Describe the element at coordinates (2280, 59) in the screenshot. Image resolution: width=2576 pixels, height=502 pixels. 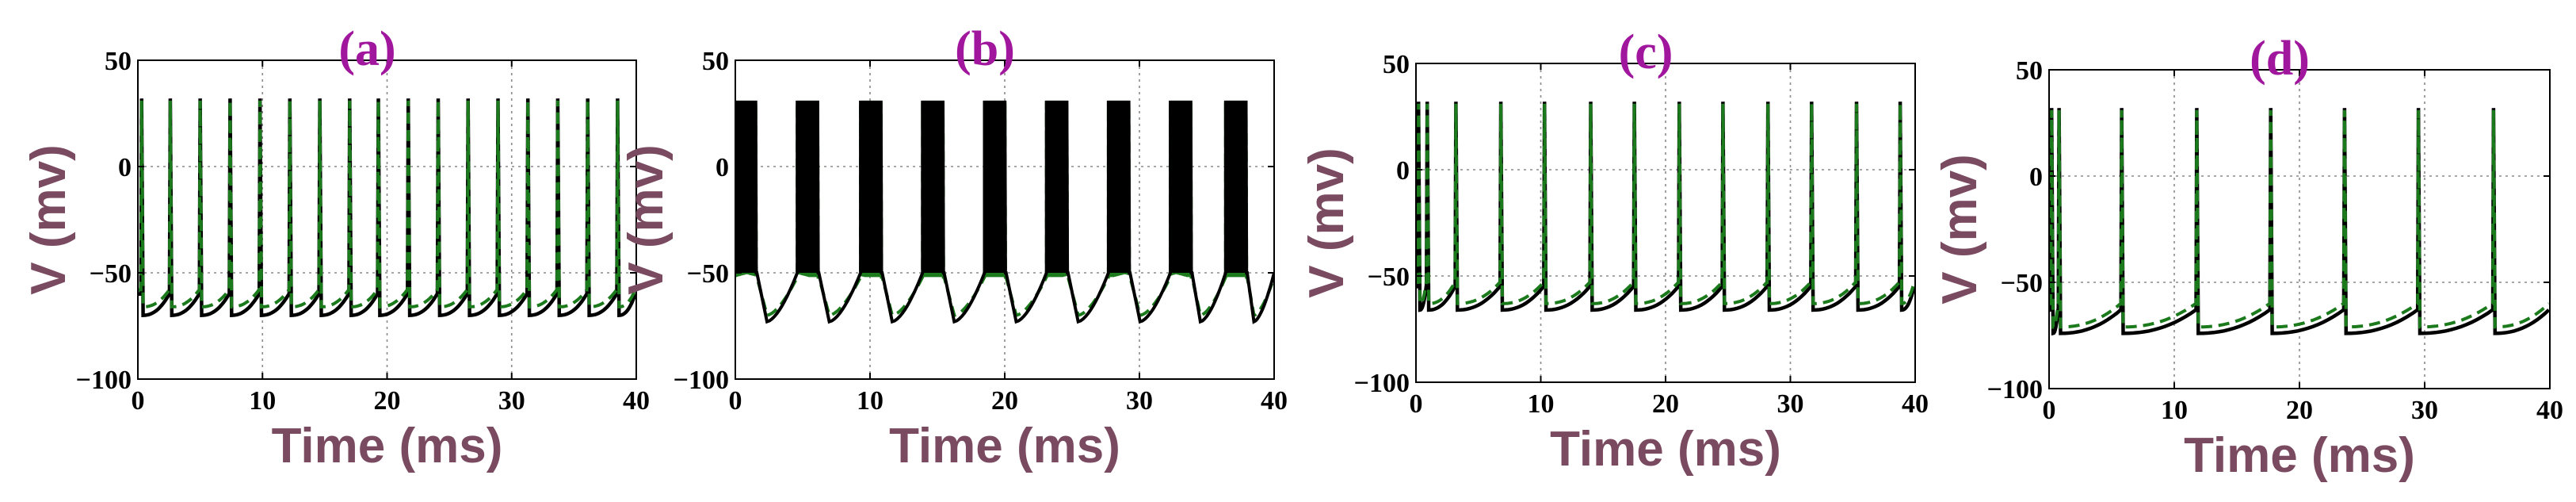
I see `panel-label: (d)` at that location.